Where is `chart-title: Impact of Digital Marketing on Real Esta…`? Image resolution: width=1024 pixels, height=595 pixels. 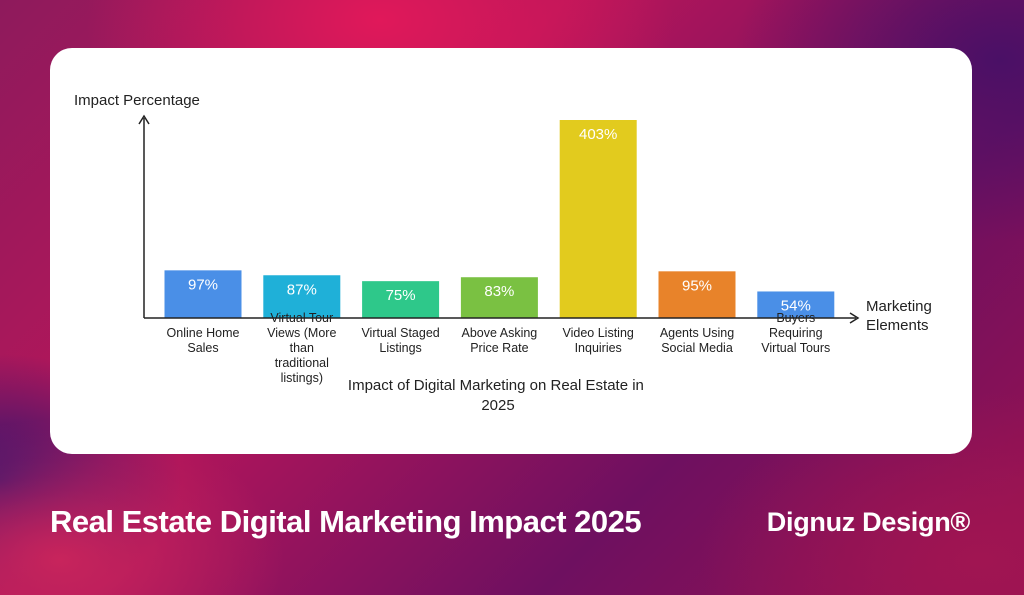 chart-title: Impact of Digital Marketing on Real Esta… is located at coordinates (498, 395).